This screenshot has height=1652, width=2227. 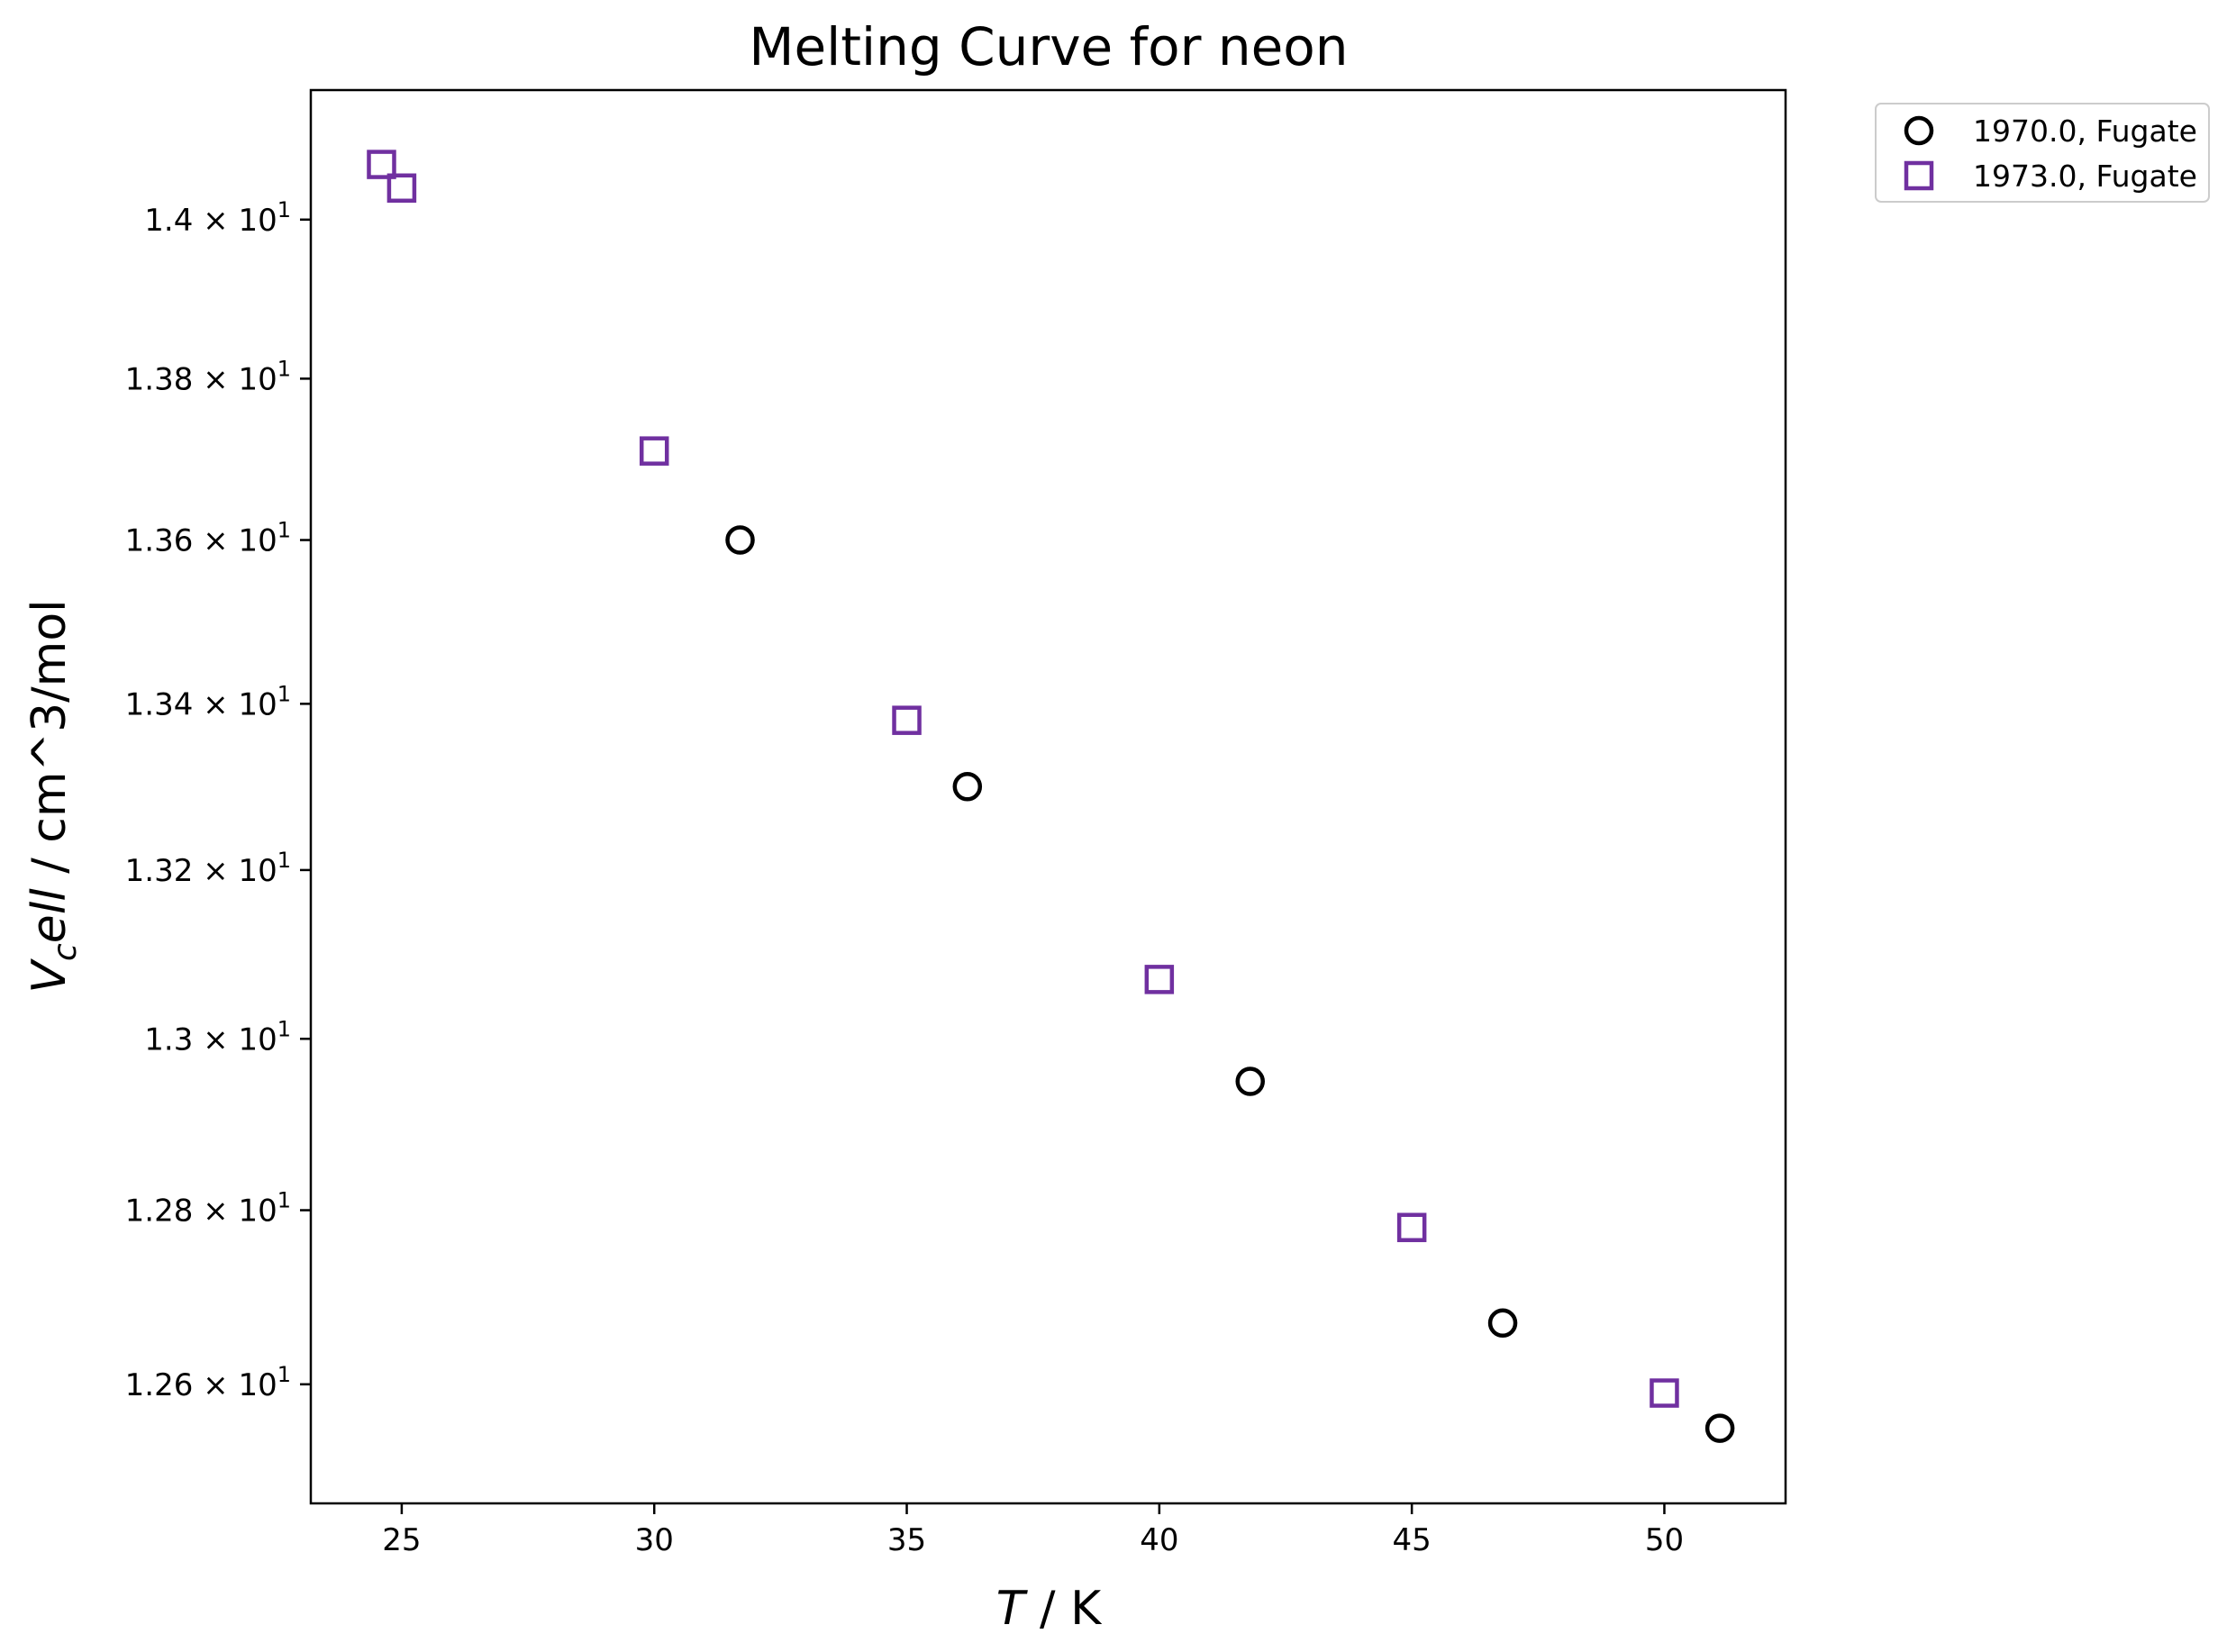 I want to click on x-axis-label-var: T, so click(x=1012, y=1609).